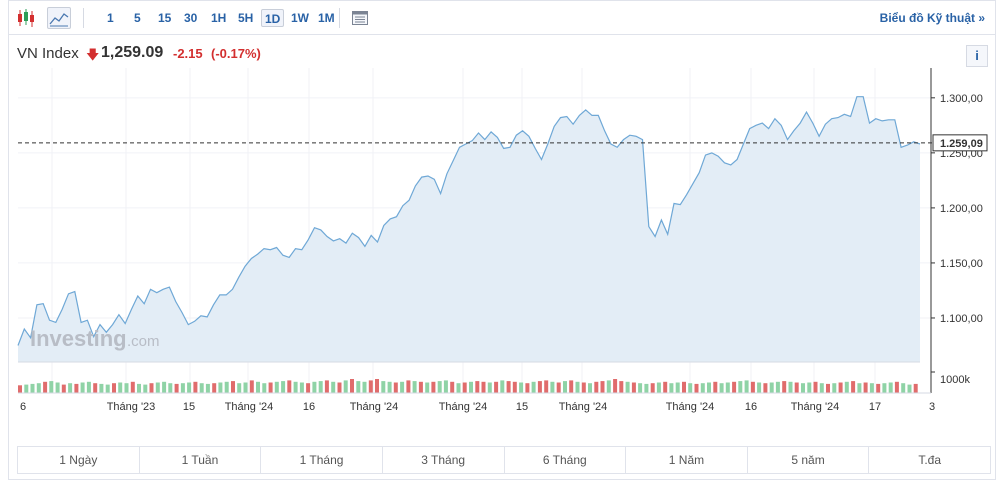 The width and height of the screenshot is (1000, 484). What do you see at coordinates (93, 54) in the screenshot?
I see `down-arrow-icon: 🡇` at bounding box center [93, 54].